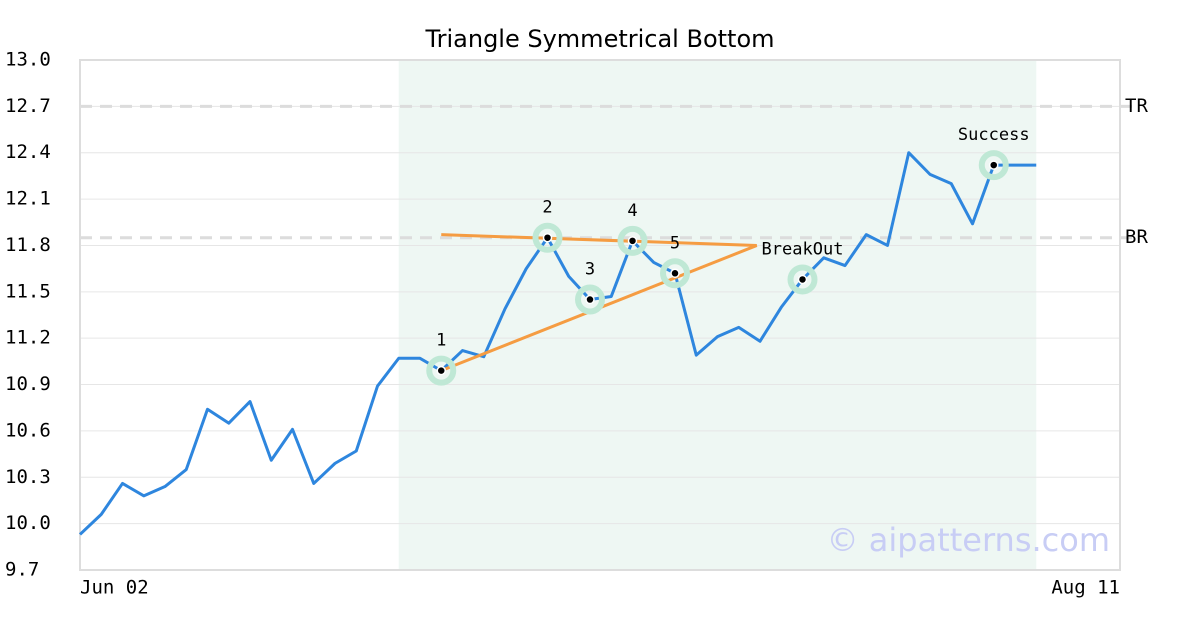  What do you see at coordinates (441, 341) in the screenshot?
I see `marker-label: 1` at bounding box center [441, 341].